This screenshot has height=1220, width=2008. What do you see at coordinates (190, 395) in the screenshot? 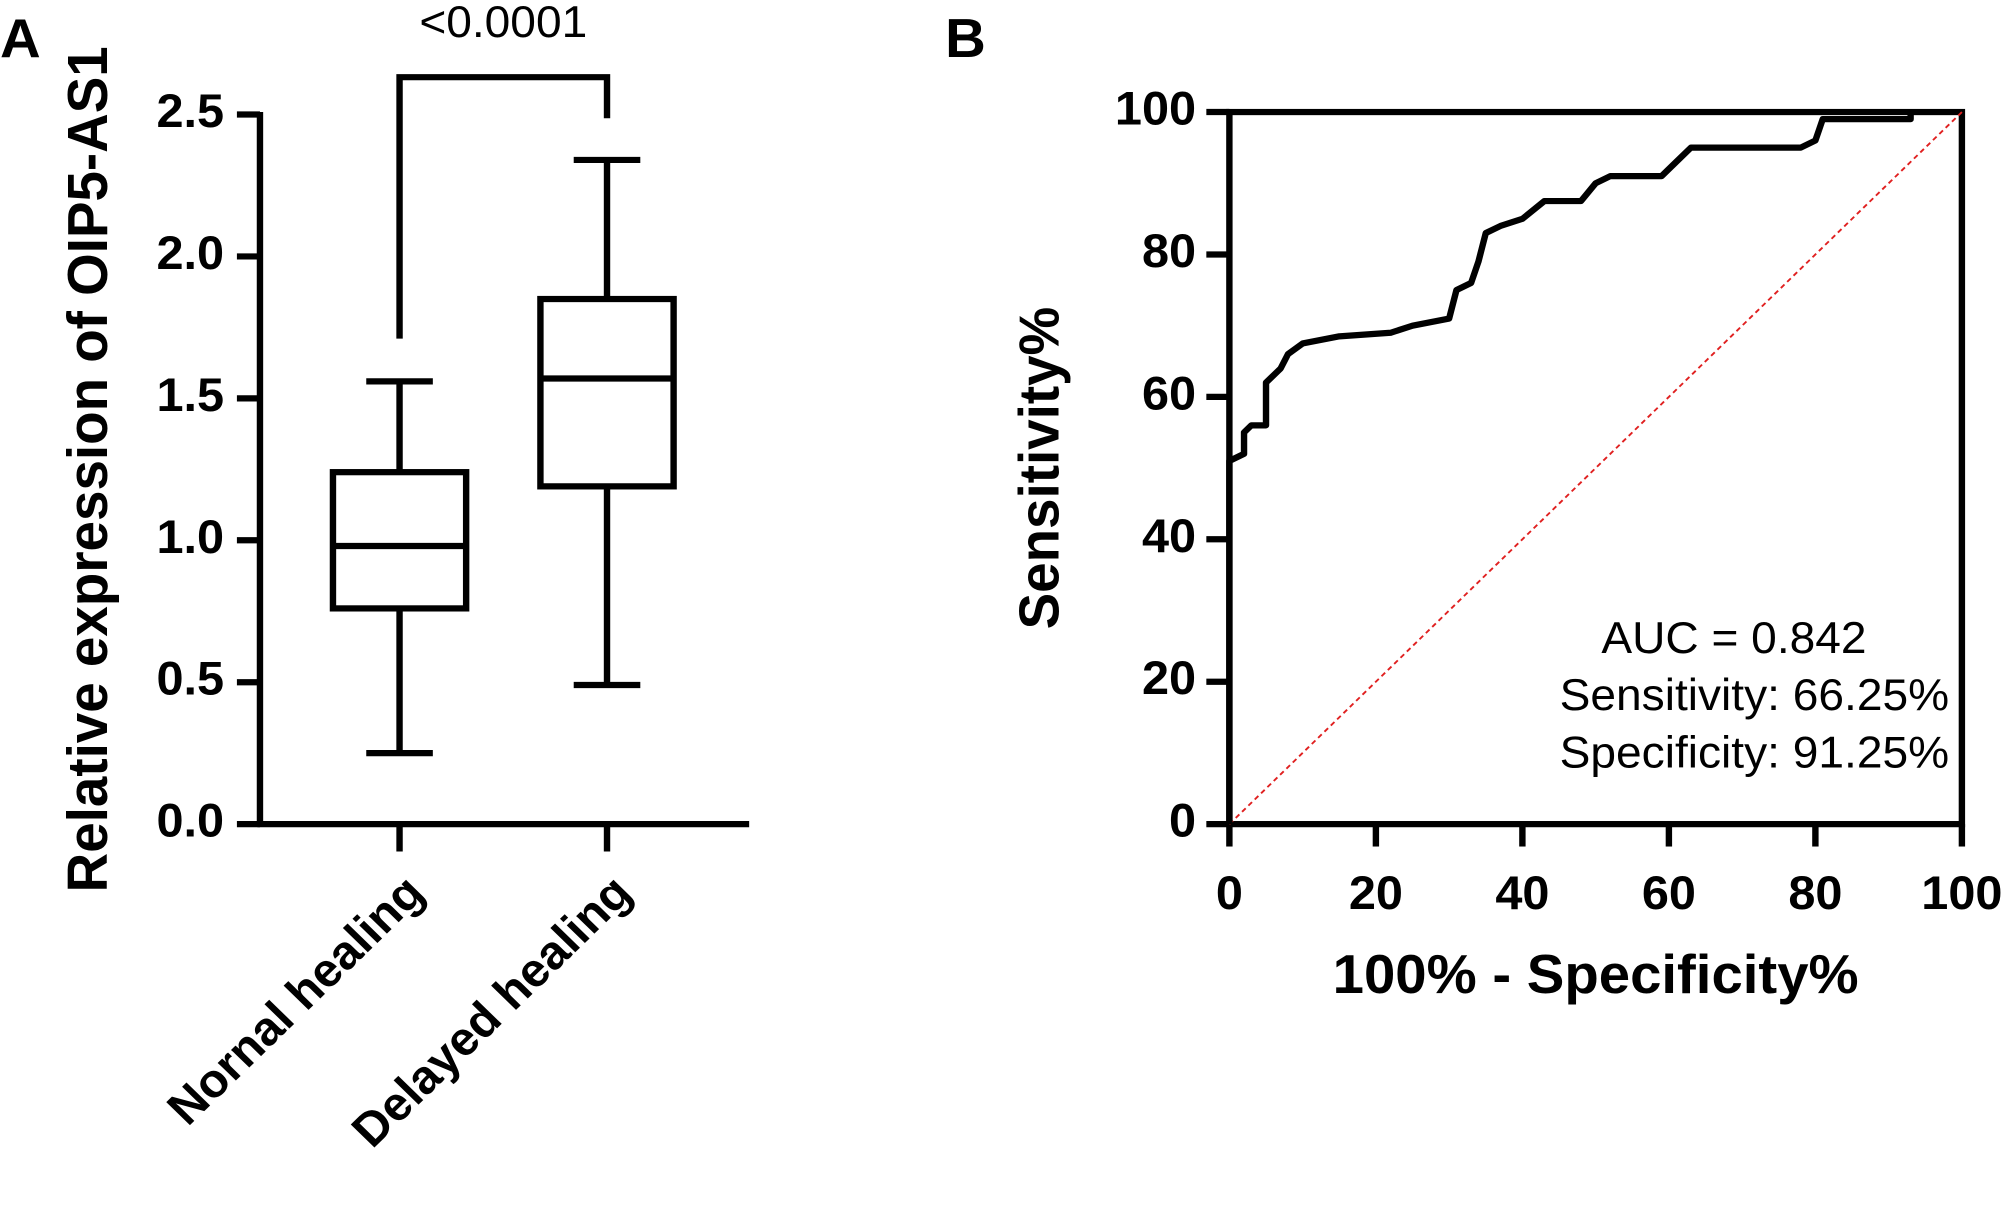
I see `y-tick-label: 1.5` at bounding box center [190, 395].